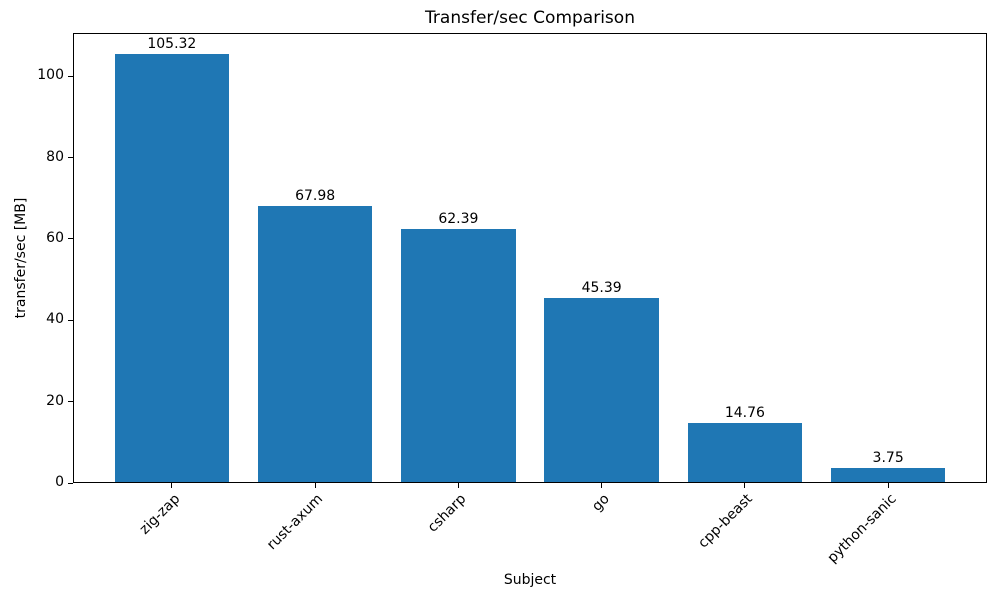  What do you see at coordinates (888, 457) in the screenshot?
I see `bar-value-label: 3.75` at bounding box center [888, 457].